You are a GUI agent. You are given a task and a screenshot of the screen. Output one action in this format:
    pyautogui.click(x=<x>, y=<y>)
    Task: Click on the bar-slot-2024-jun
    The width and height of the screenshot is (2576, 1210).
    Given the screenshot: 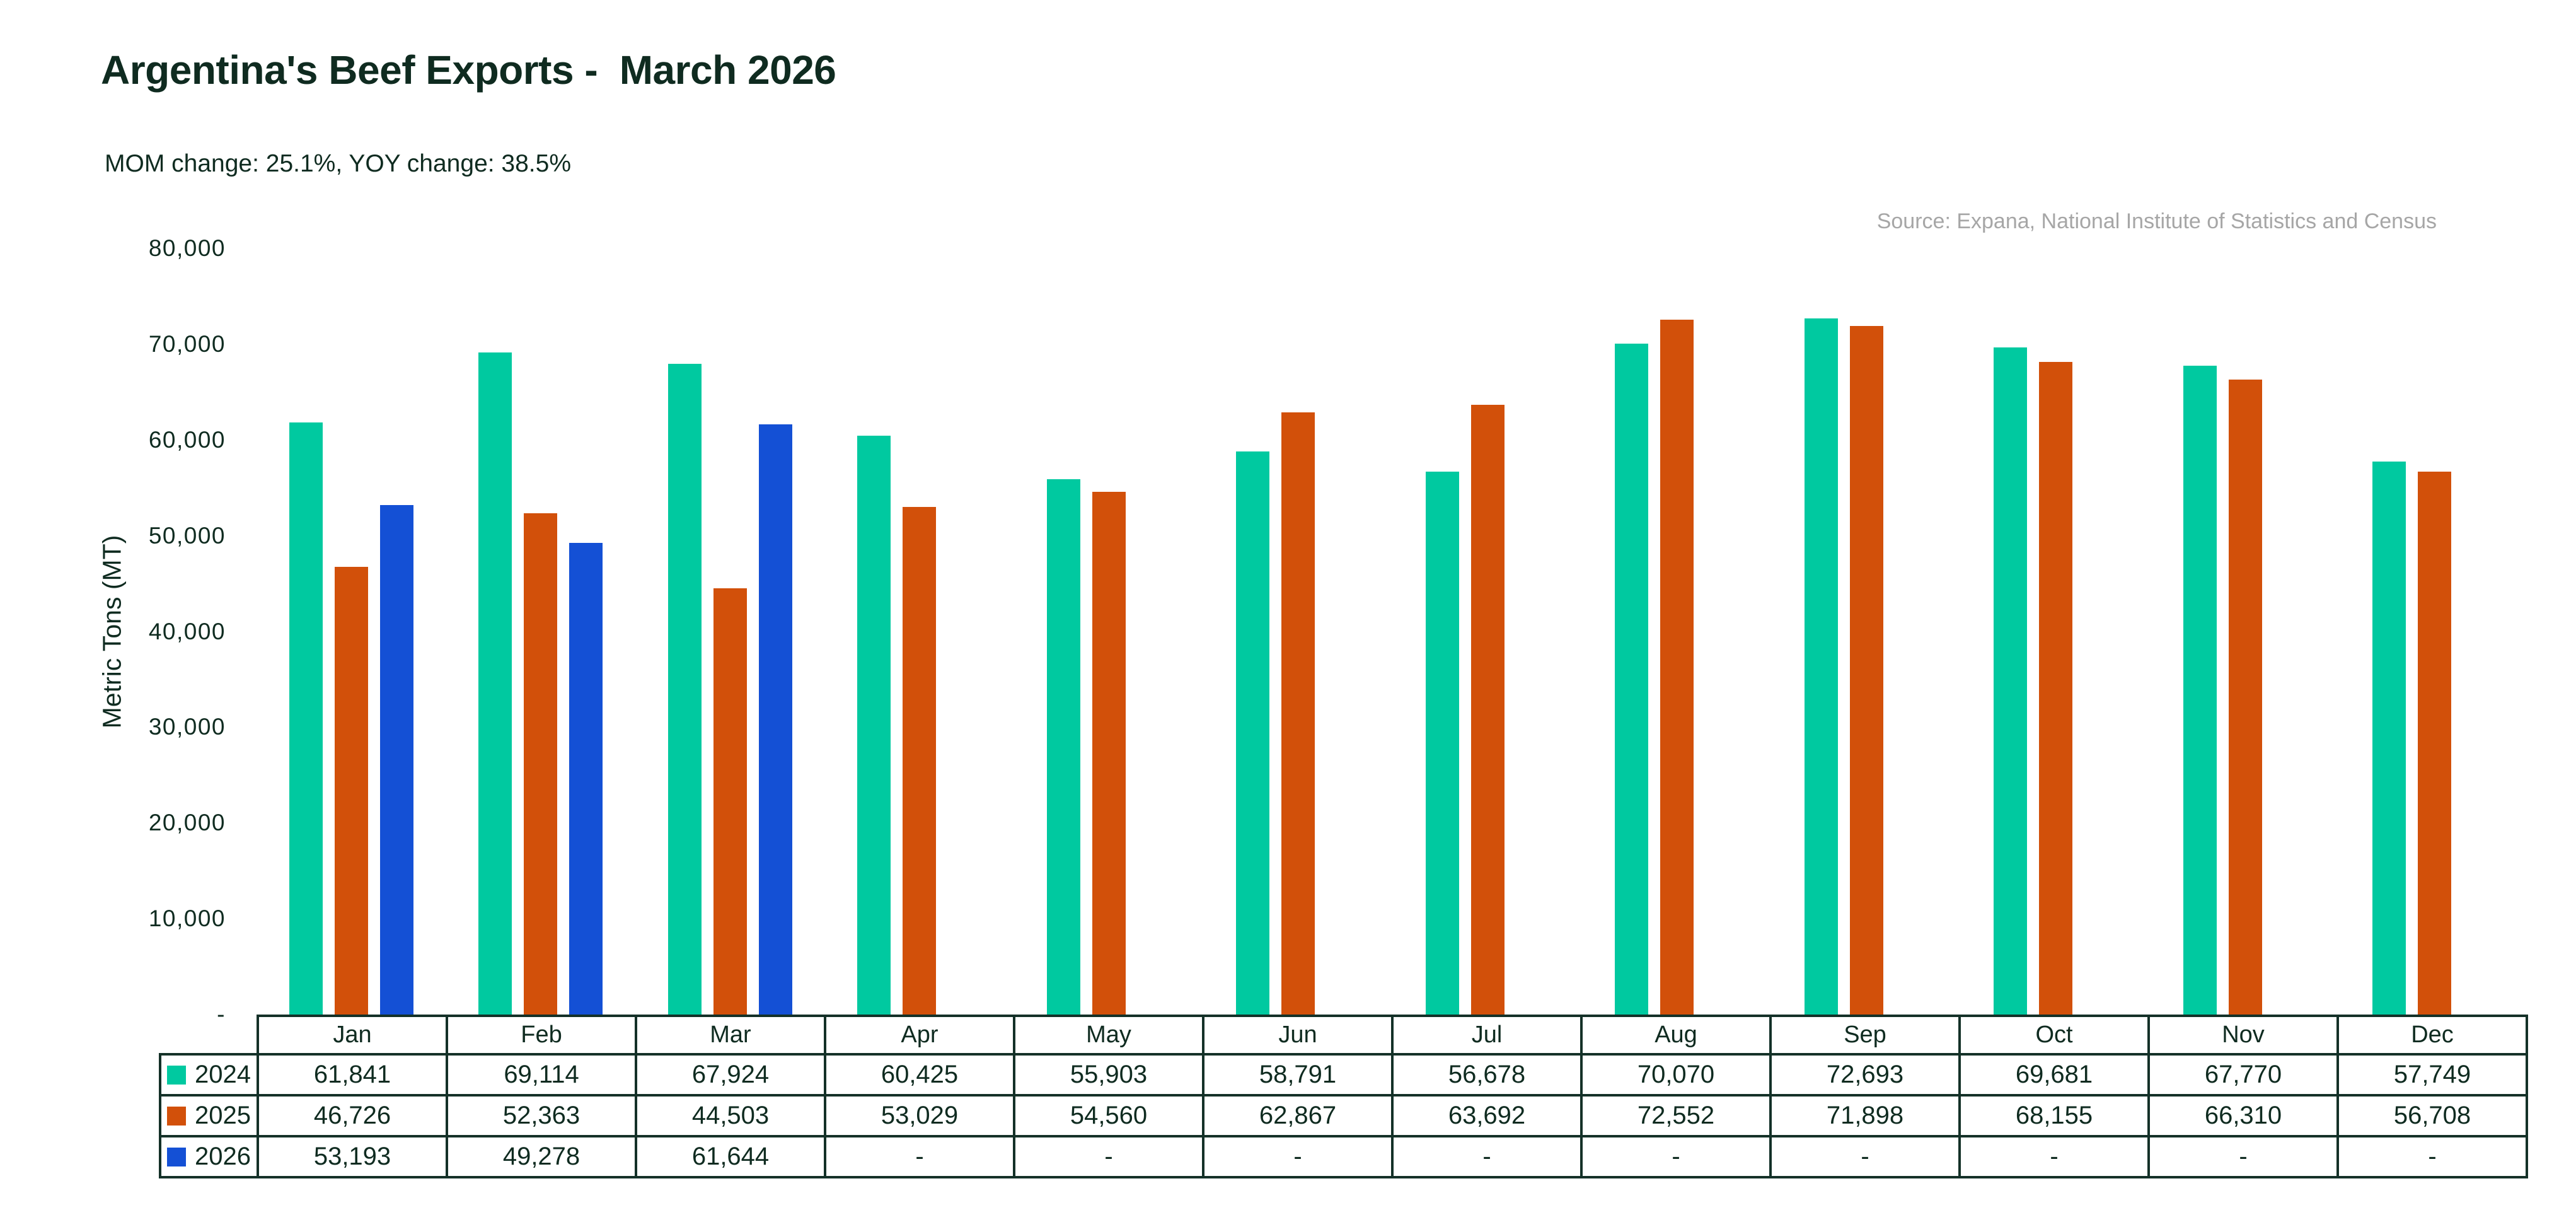 What is the action you would take?
    pyautogui.click(x=1253, y=631)
    